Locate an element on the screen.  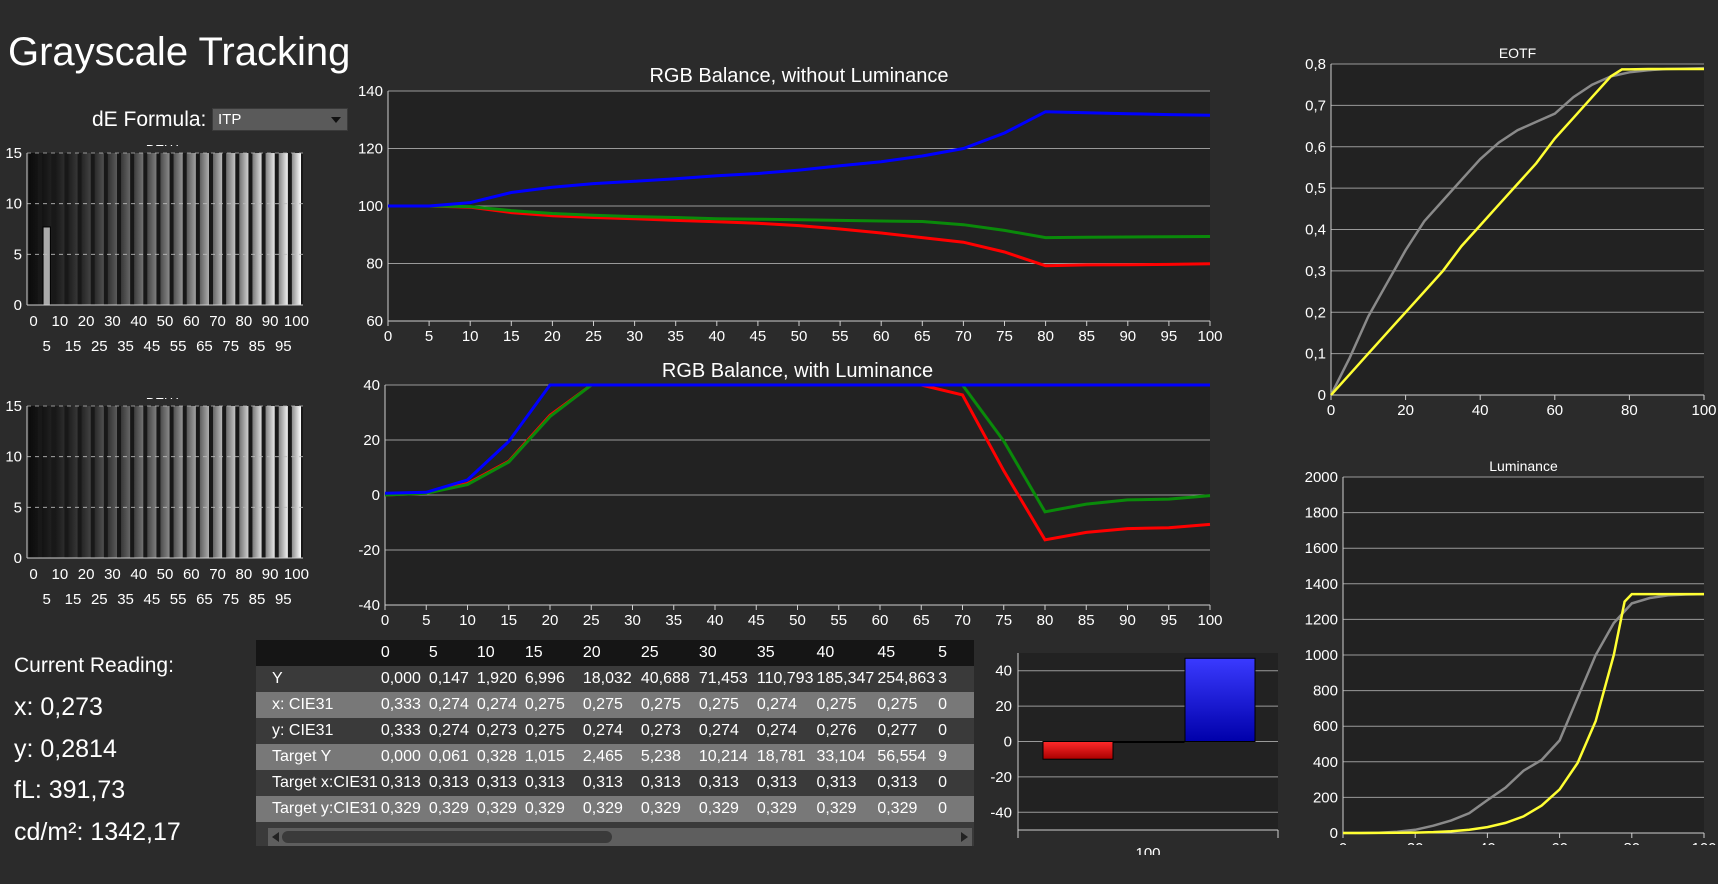
scroll-thumb is located at coordinates (447, 837).